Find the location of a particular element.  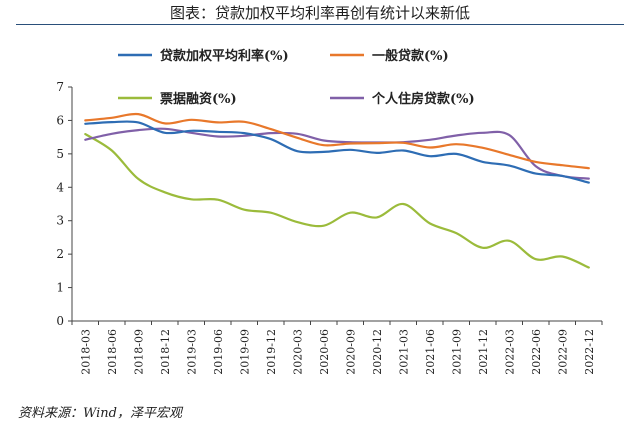

x-tick-label: 2021-12 is located at coordinates (483, 352).